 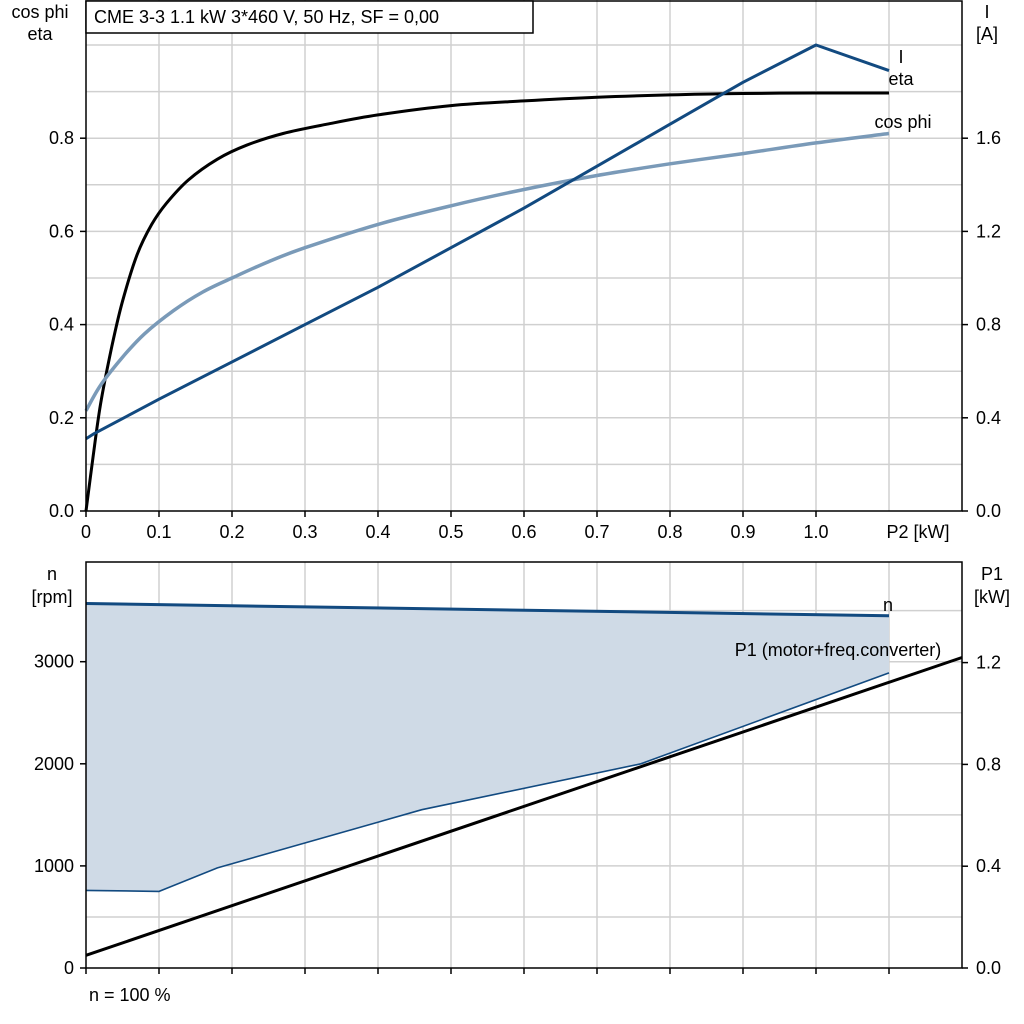 I want to click on y-left-tick-label: 0.6, so click(x=61, y=231).